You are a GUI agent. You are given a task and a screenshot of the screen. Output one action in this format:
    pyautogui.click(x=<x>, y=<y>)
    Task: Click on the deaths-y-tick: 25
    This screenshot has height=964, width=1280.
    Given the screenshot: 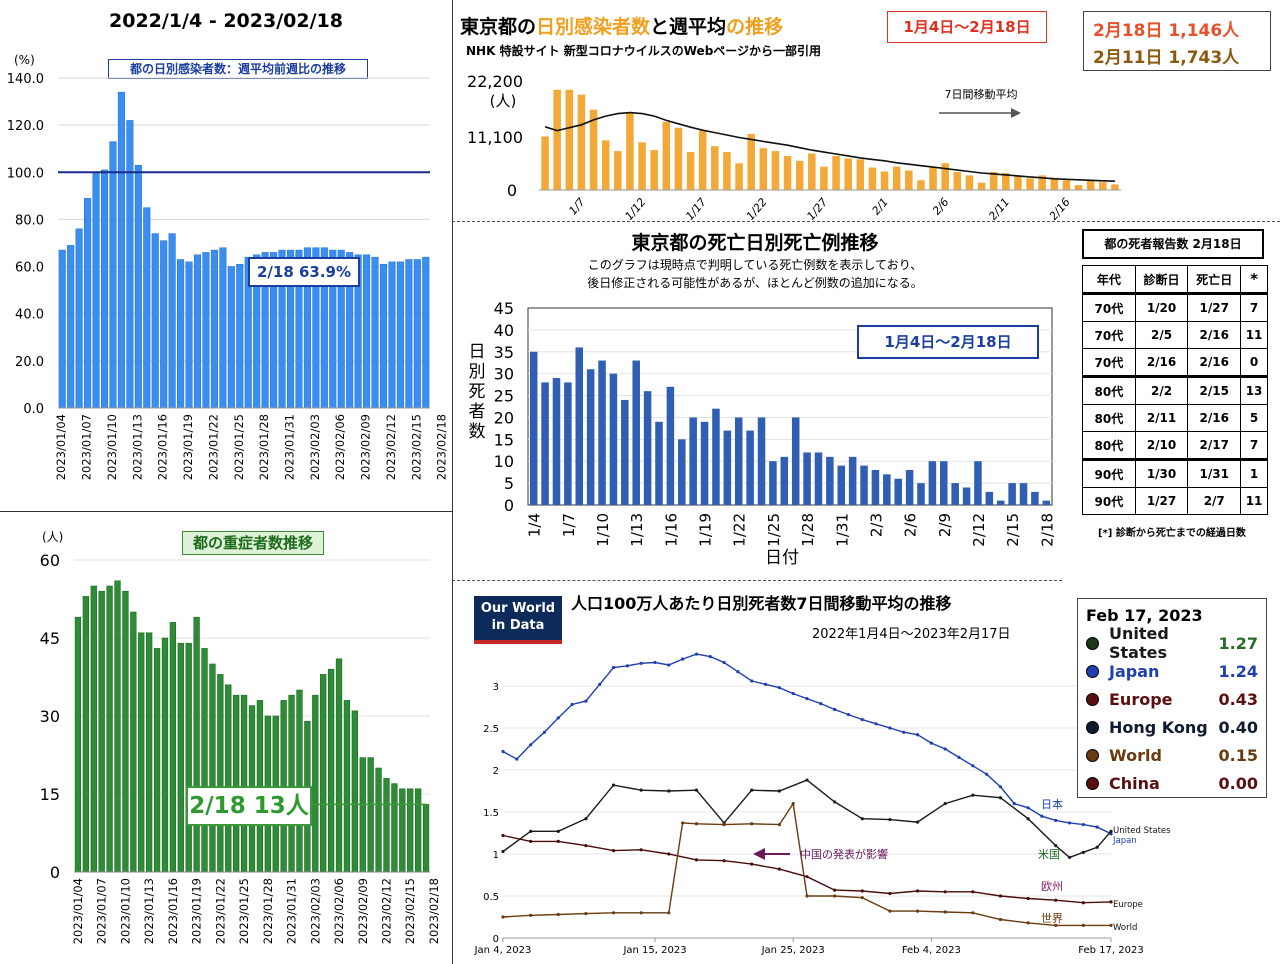 What is the action you would take?
    pyautogui.click(x=504, y=396)
    